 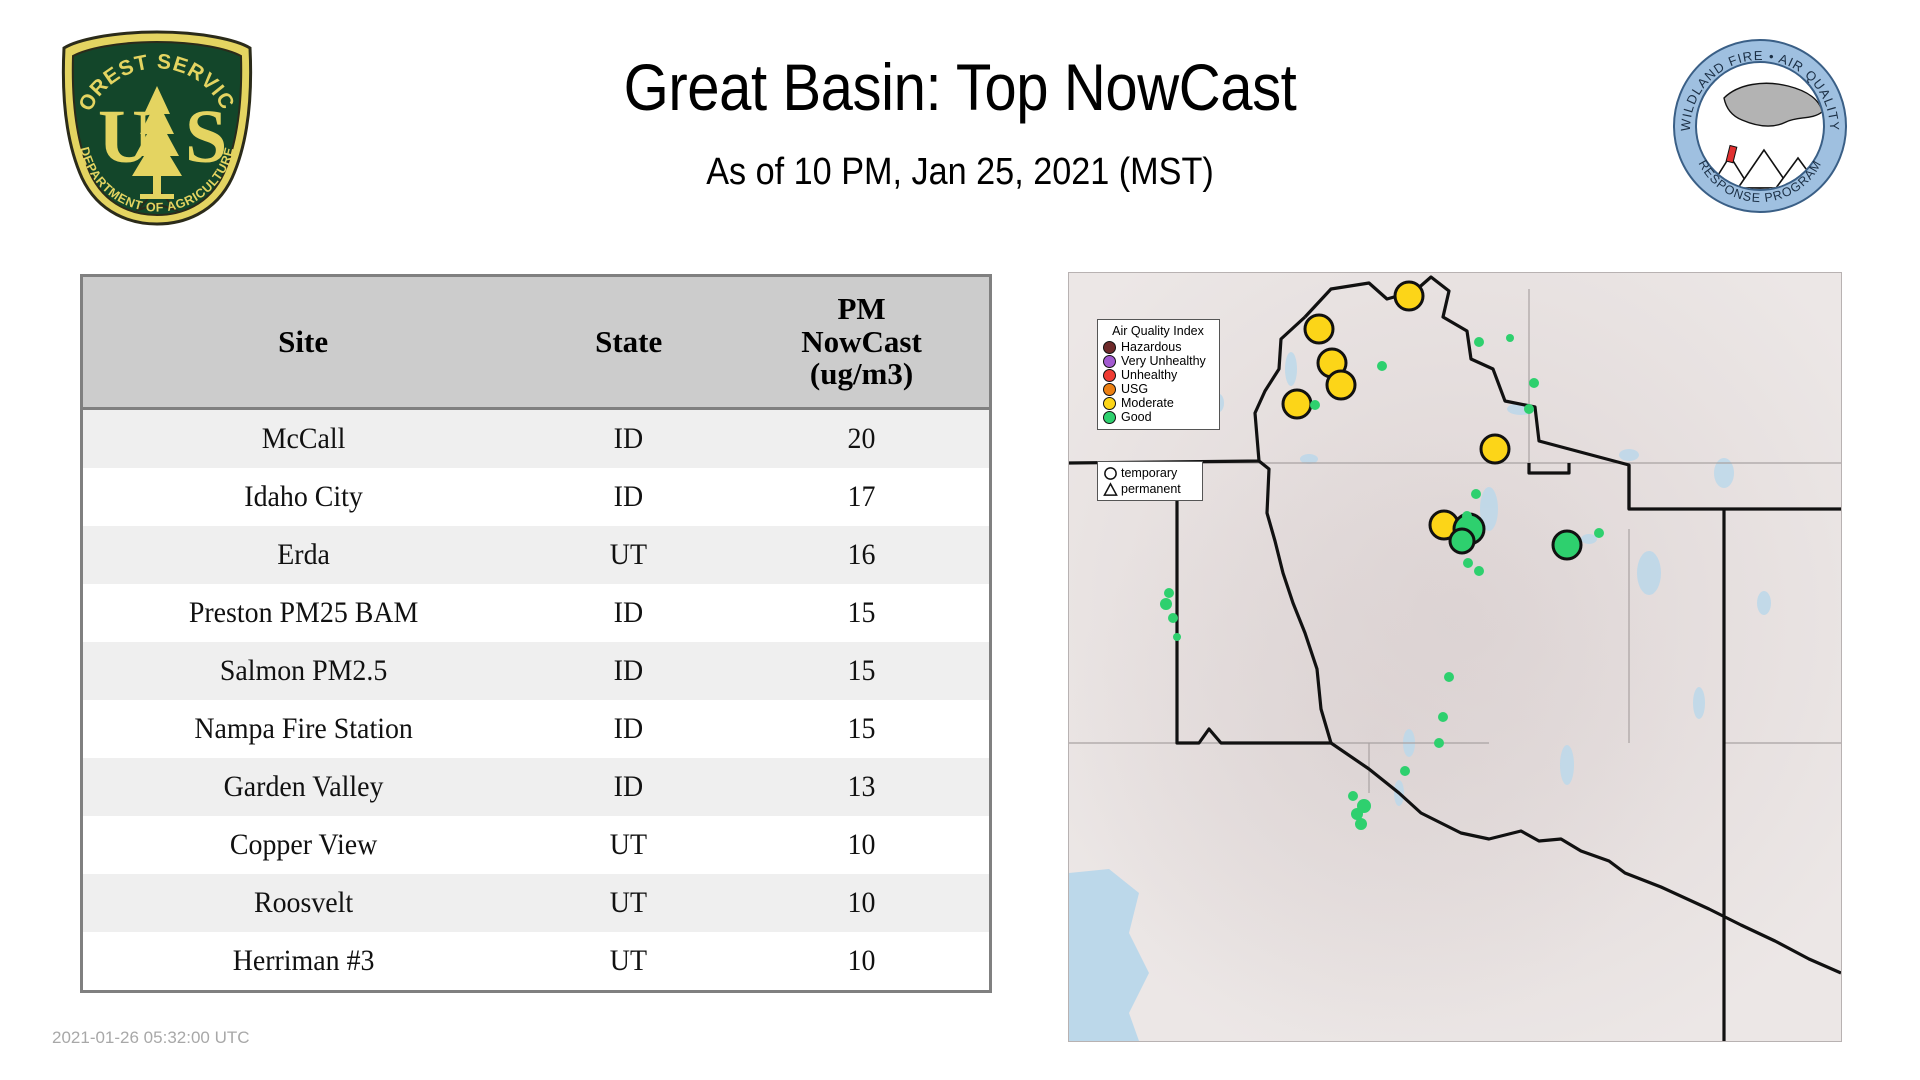 I want to click on table-row: Preston PM25 BAM ID 15, so click(x=536, y=613).